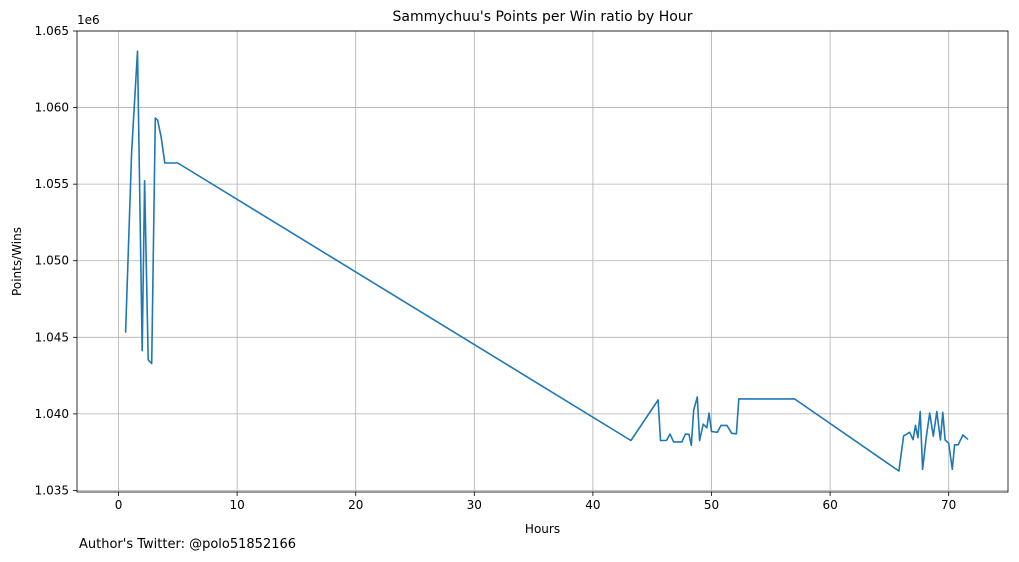  Describe the element at coordinates (542, 529) in the screenshot. I see `x-axis-label: Hours` at that location.